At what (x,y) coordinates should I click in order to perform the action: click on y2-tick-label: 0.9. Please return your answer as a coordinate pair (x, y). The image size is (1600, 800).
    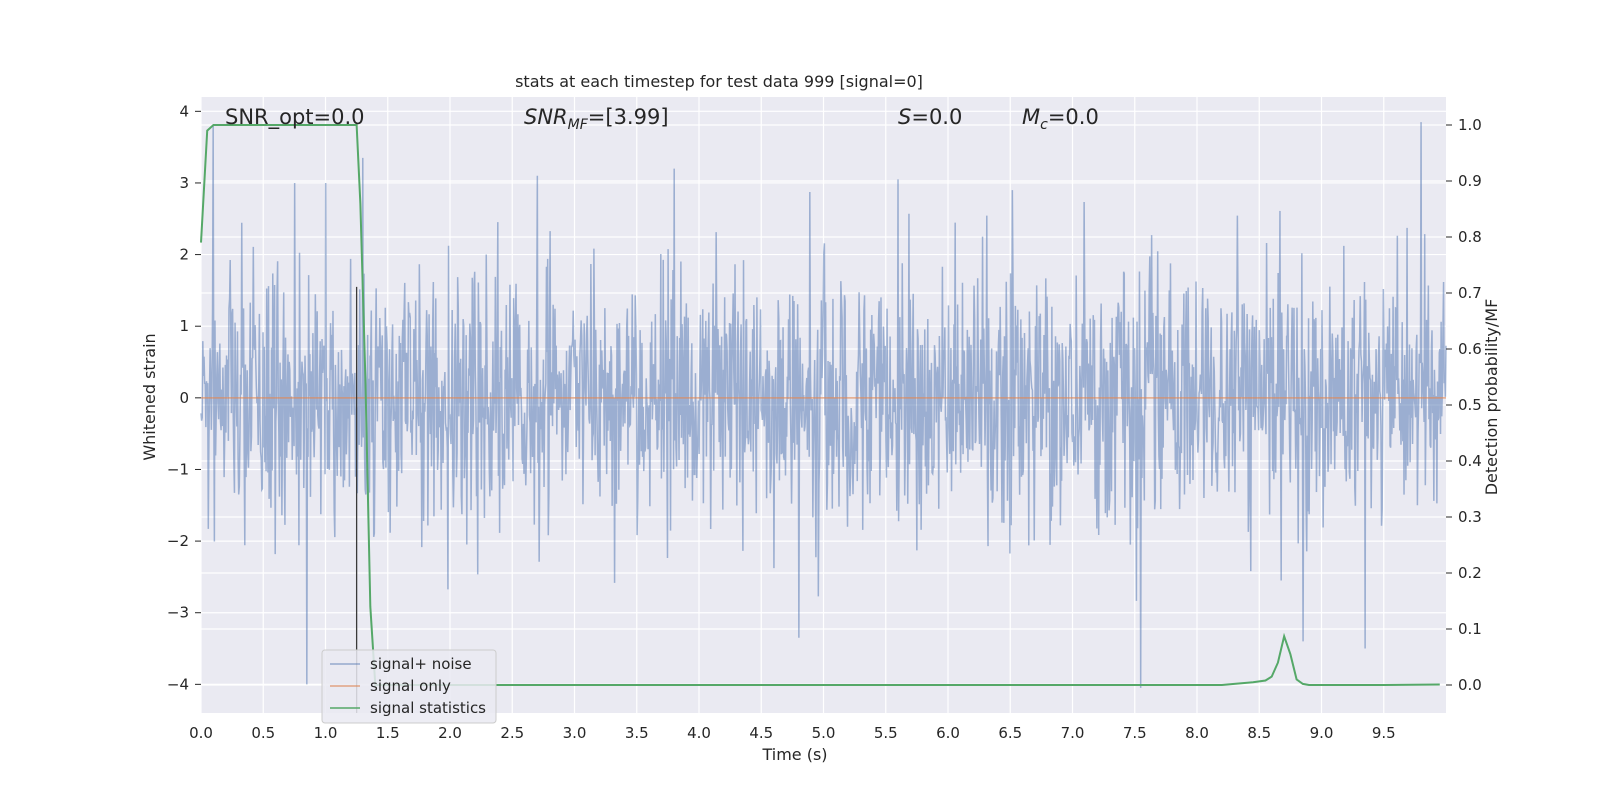
    Looking at the image, I should click on (1470, 181).